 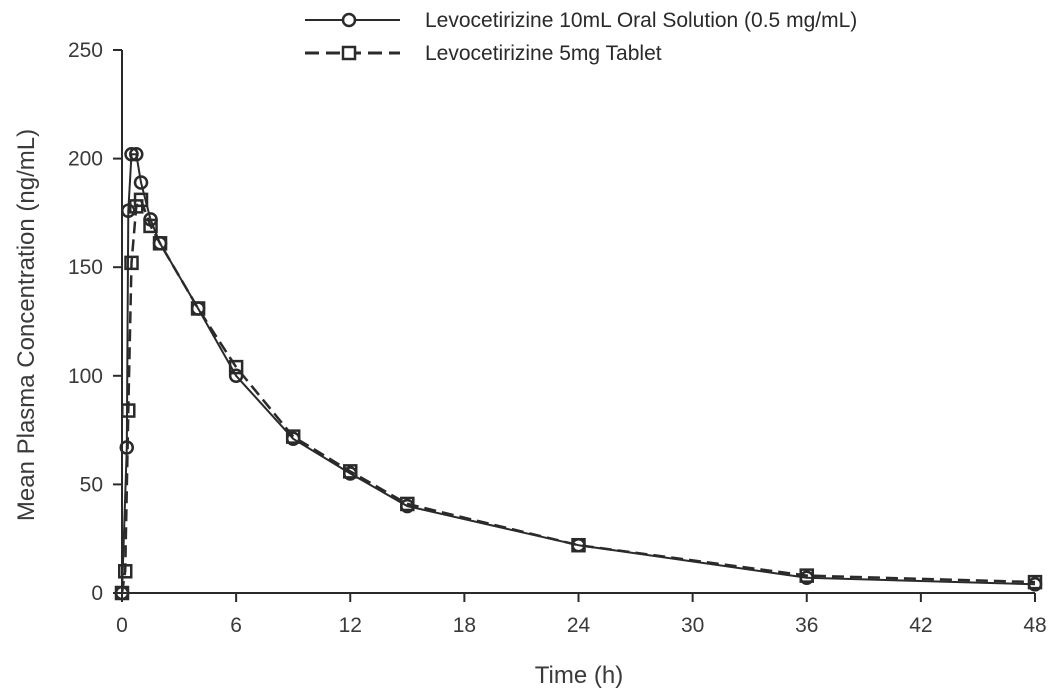 What do you see at coordinates (543, 53) in the screenshot?
I see `legend-label-tablet: Levocetirizine 5mg Tablet` at bounding box center [543, 53].